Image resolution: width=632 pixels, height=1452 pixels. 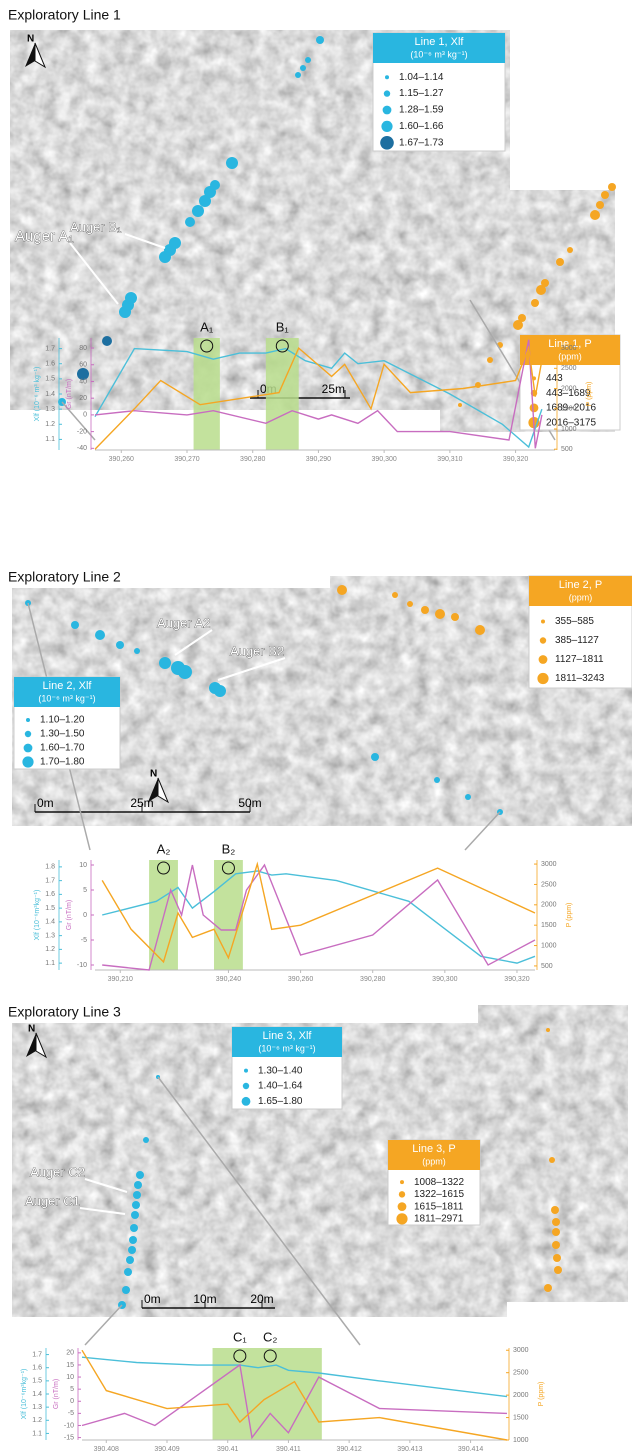 What do you see at coordinates (300, 979) in the screenshot?
I see `x-tick-label: 390,260` at bounding box center [300, 979].